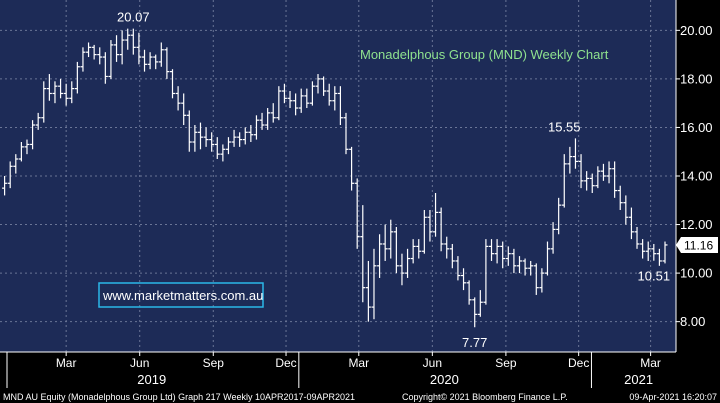 The image size is (720, 403). What do you see at coordinates (444, 379) in the screenshot?
I see `year-label: 2020` at bounding box center [444, 379].